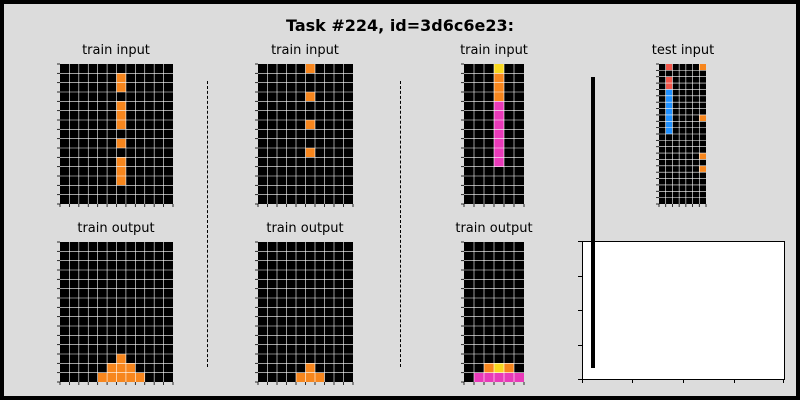  What do you see at coordinates (681, 135) in the screenshot?
I see `test-input-grid` at bounding box center [681, 135].